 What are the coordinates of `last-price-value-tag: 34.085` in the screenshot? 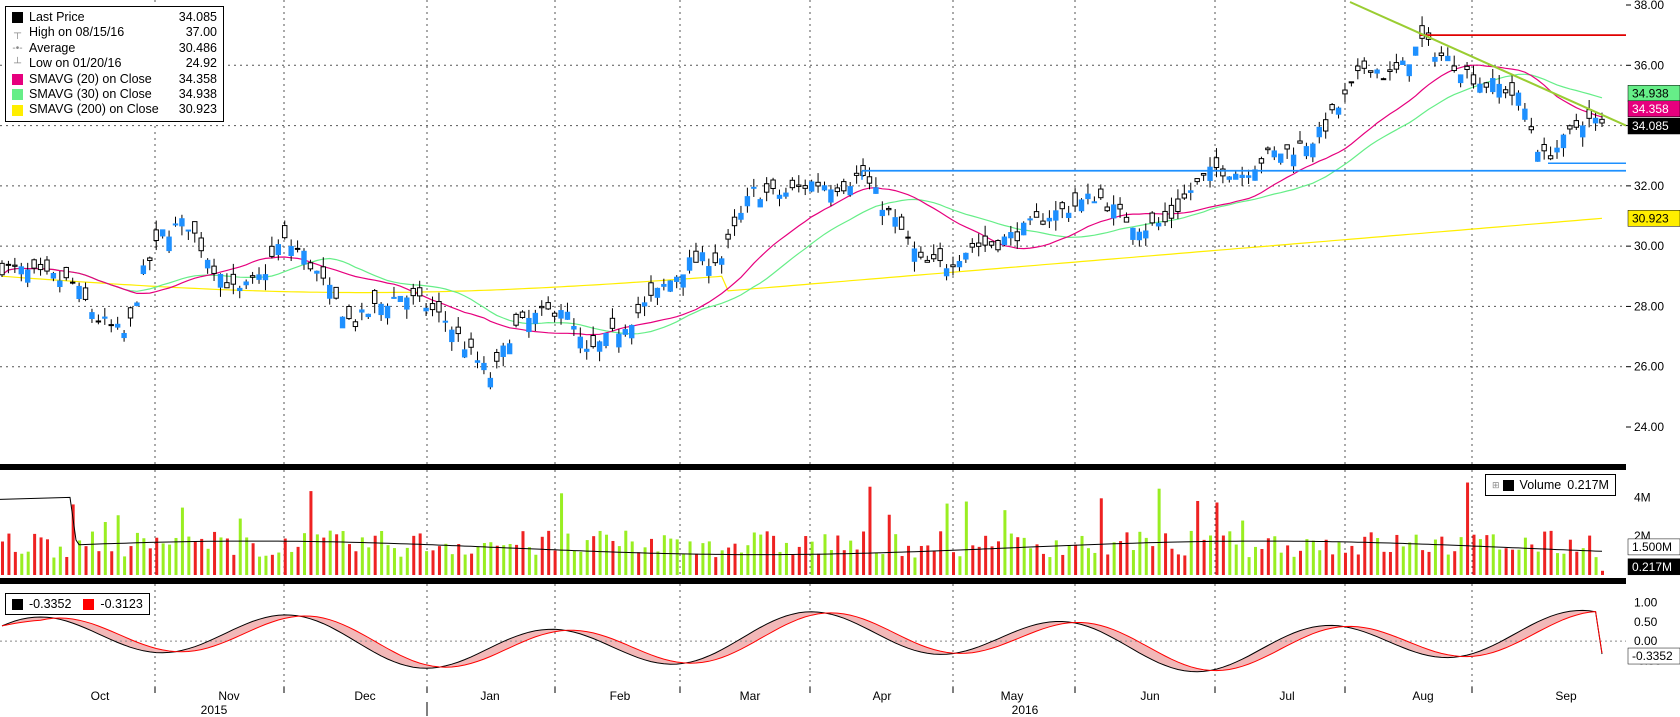 It's located at (1650, 126).